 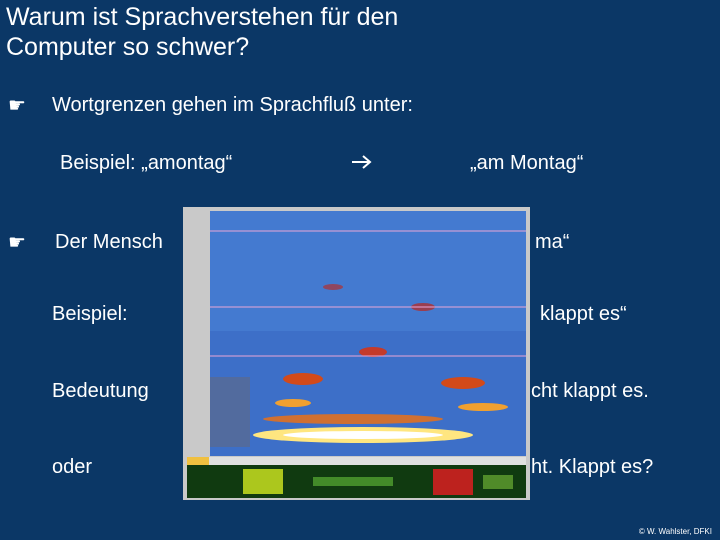 I want to click on arrow-icon, so click(x=362, y=162).